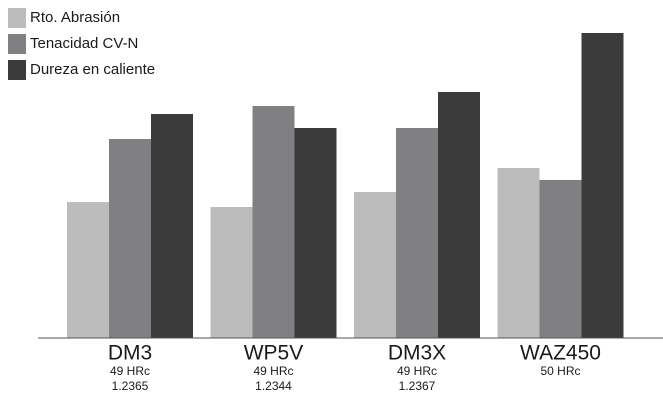  I want to click on legend-label: Dureza en caliente, so click(92, 69).